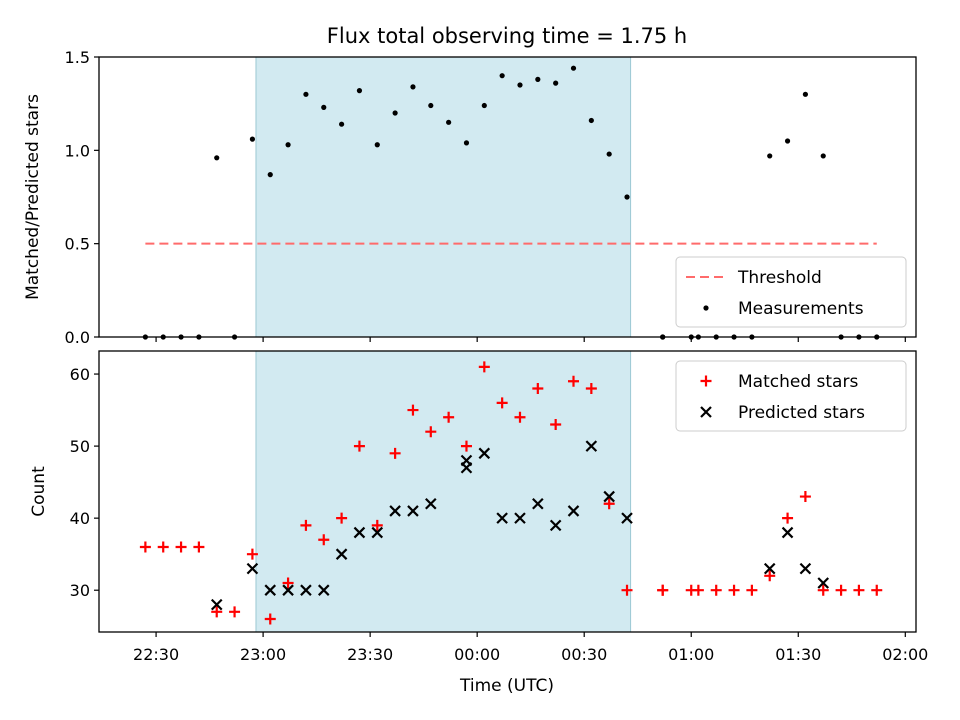 The width and height of the screenshot is (960, 720). I want to click on y-tick-label: 60, so click(80, 374).